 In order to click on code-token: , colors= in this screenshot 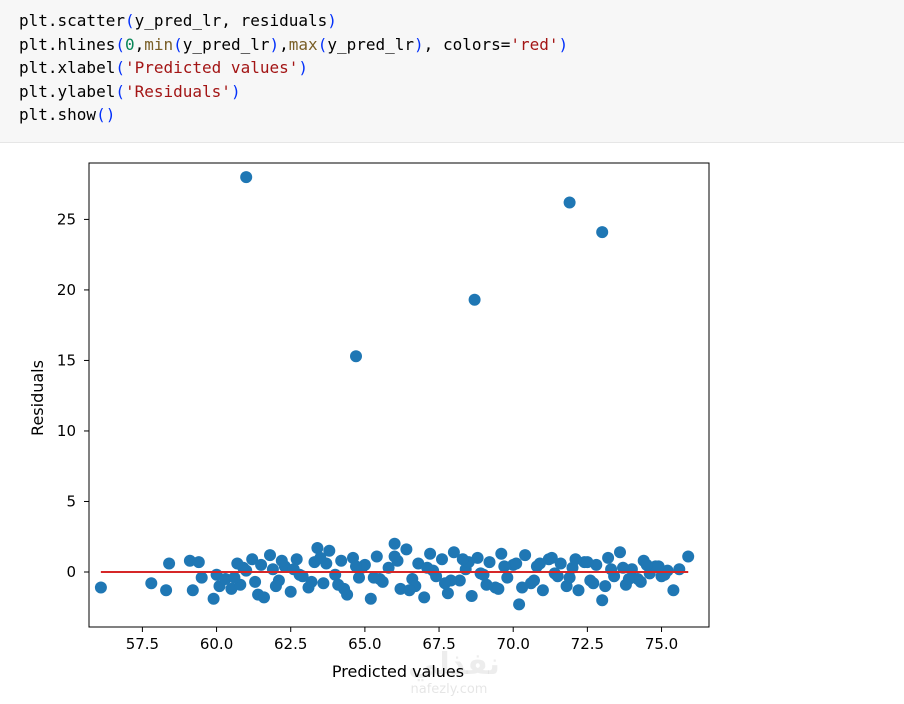, I will do `click(467, 44)`.